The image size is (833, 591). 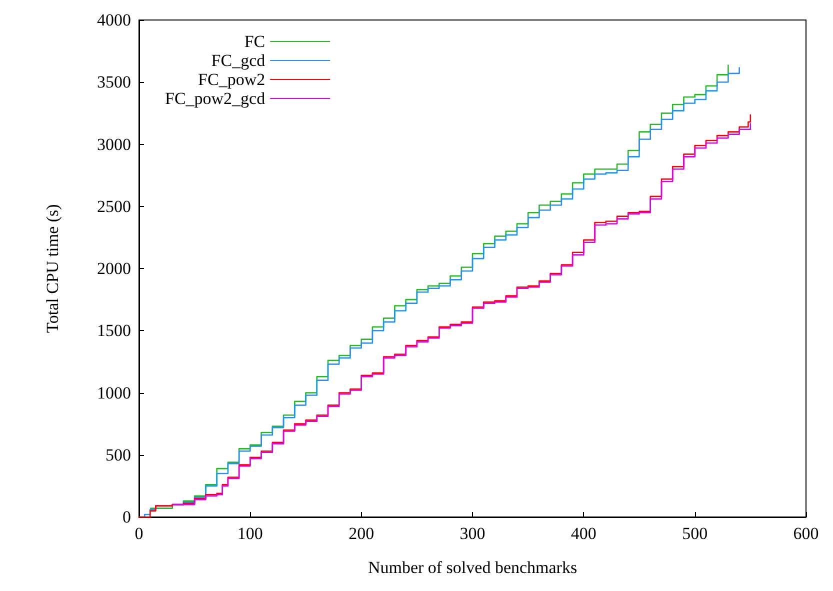 I want to click on x-tick-label: 200, so click(x=361, y=533).